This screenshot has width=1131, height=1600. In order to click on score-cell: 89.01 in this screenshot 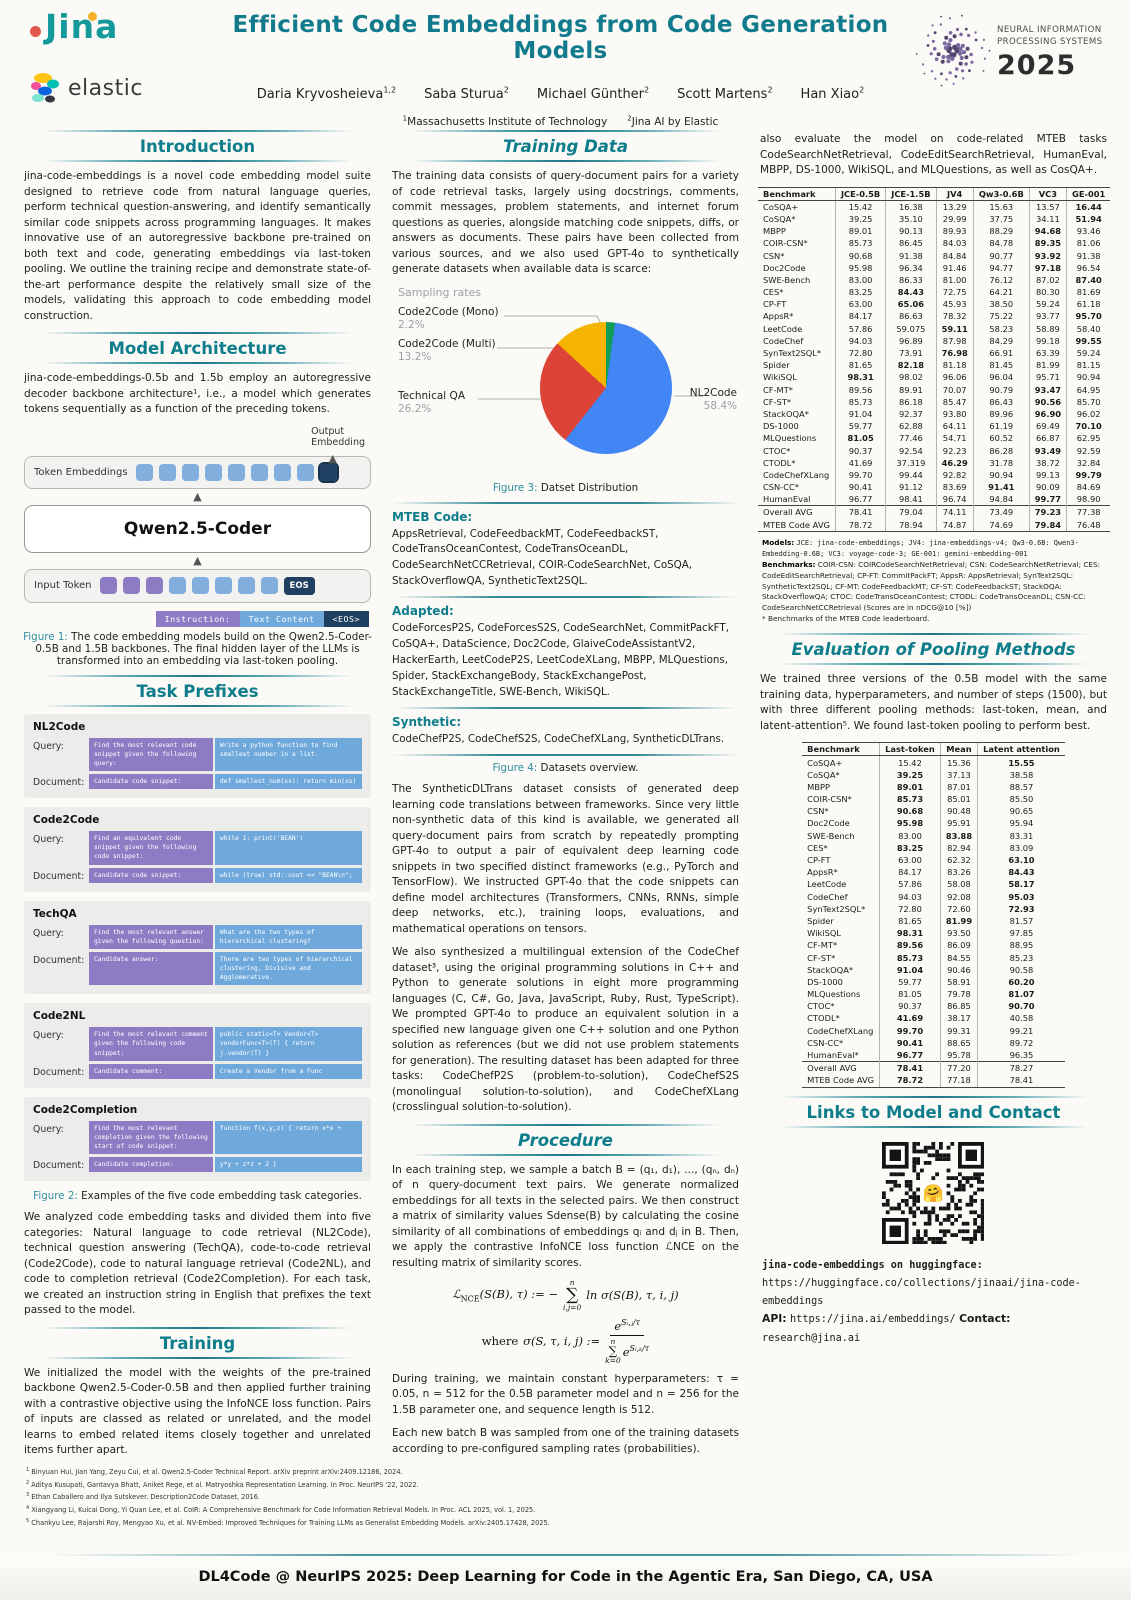, I will do `click(860, 231)`.